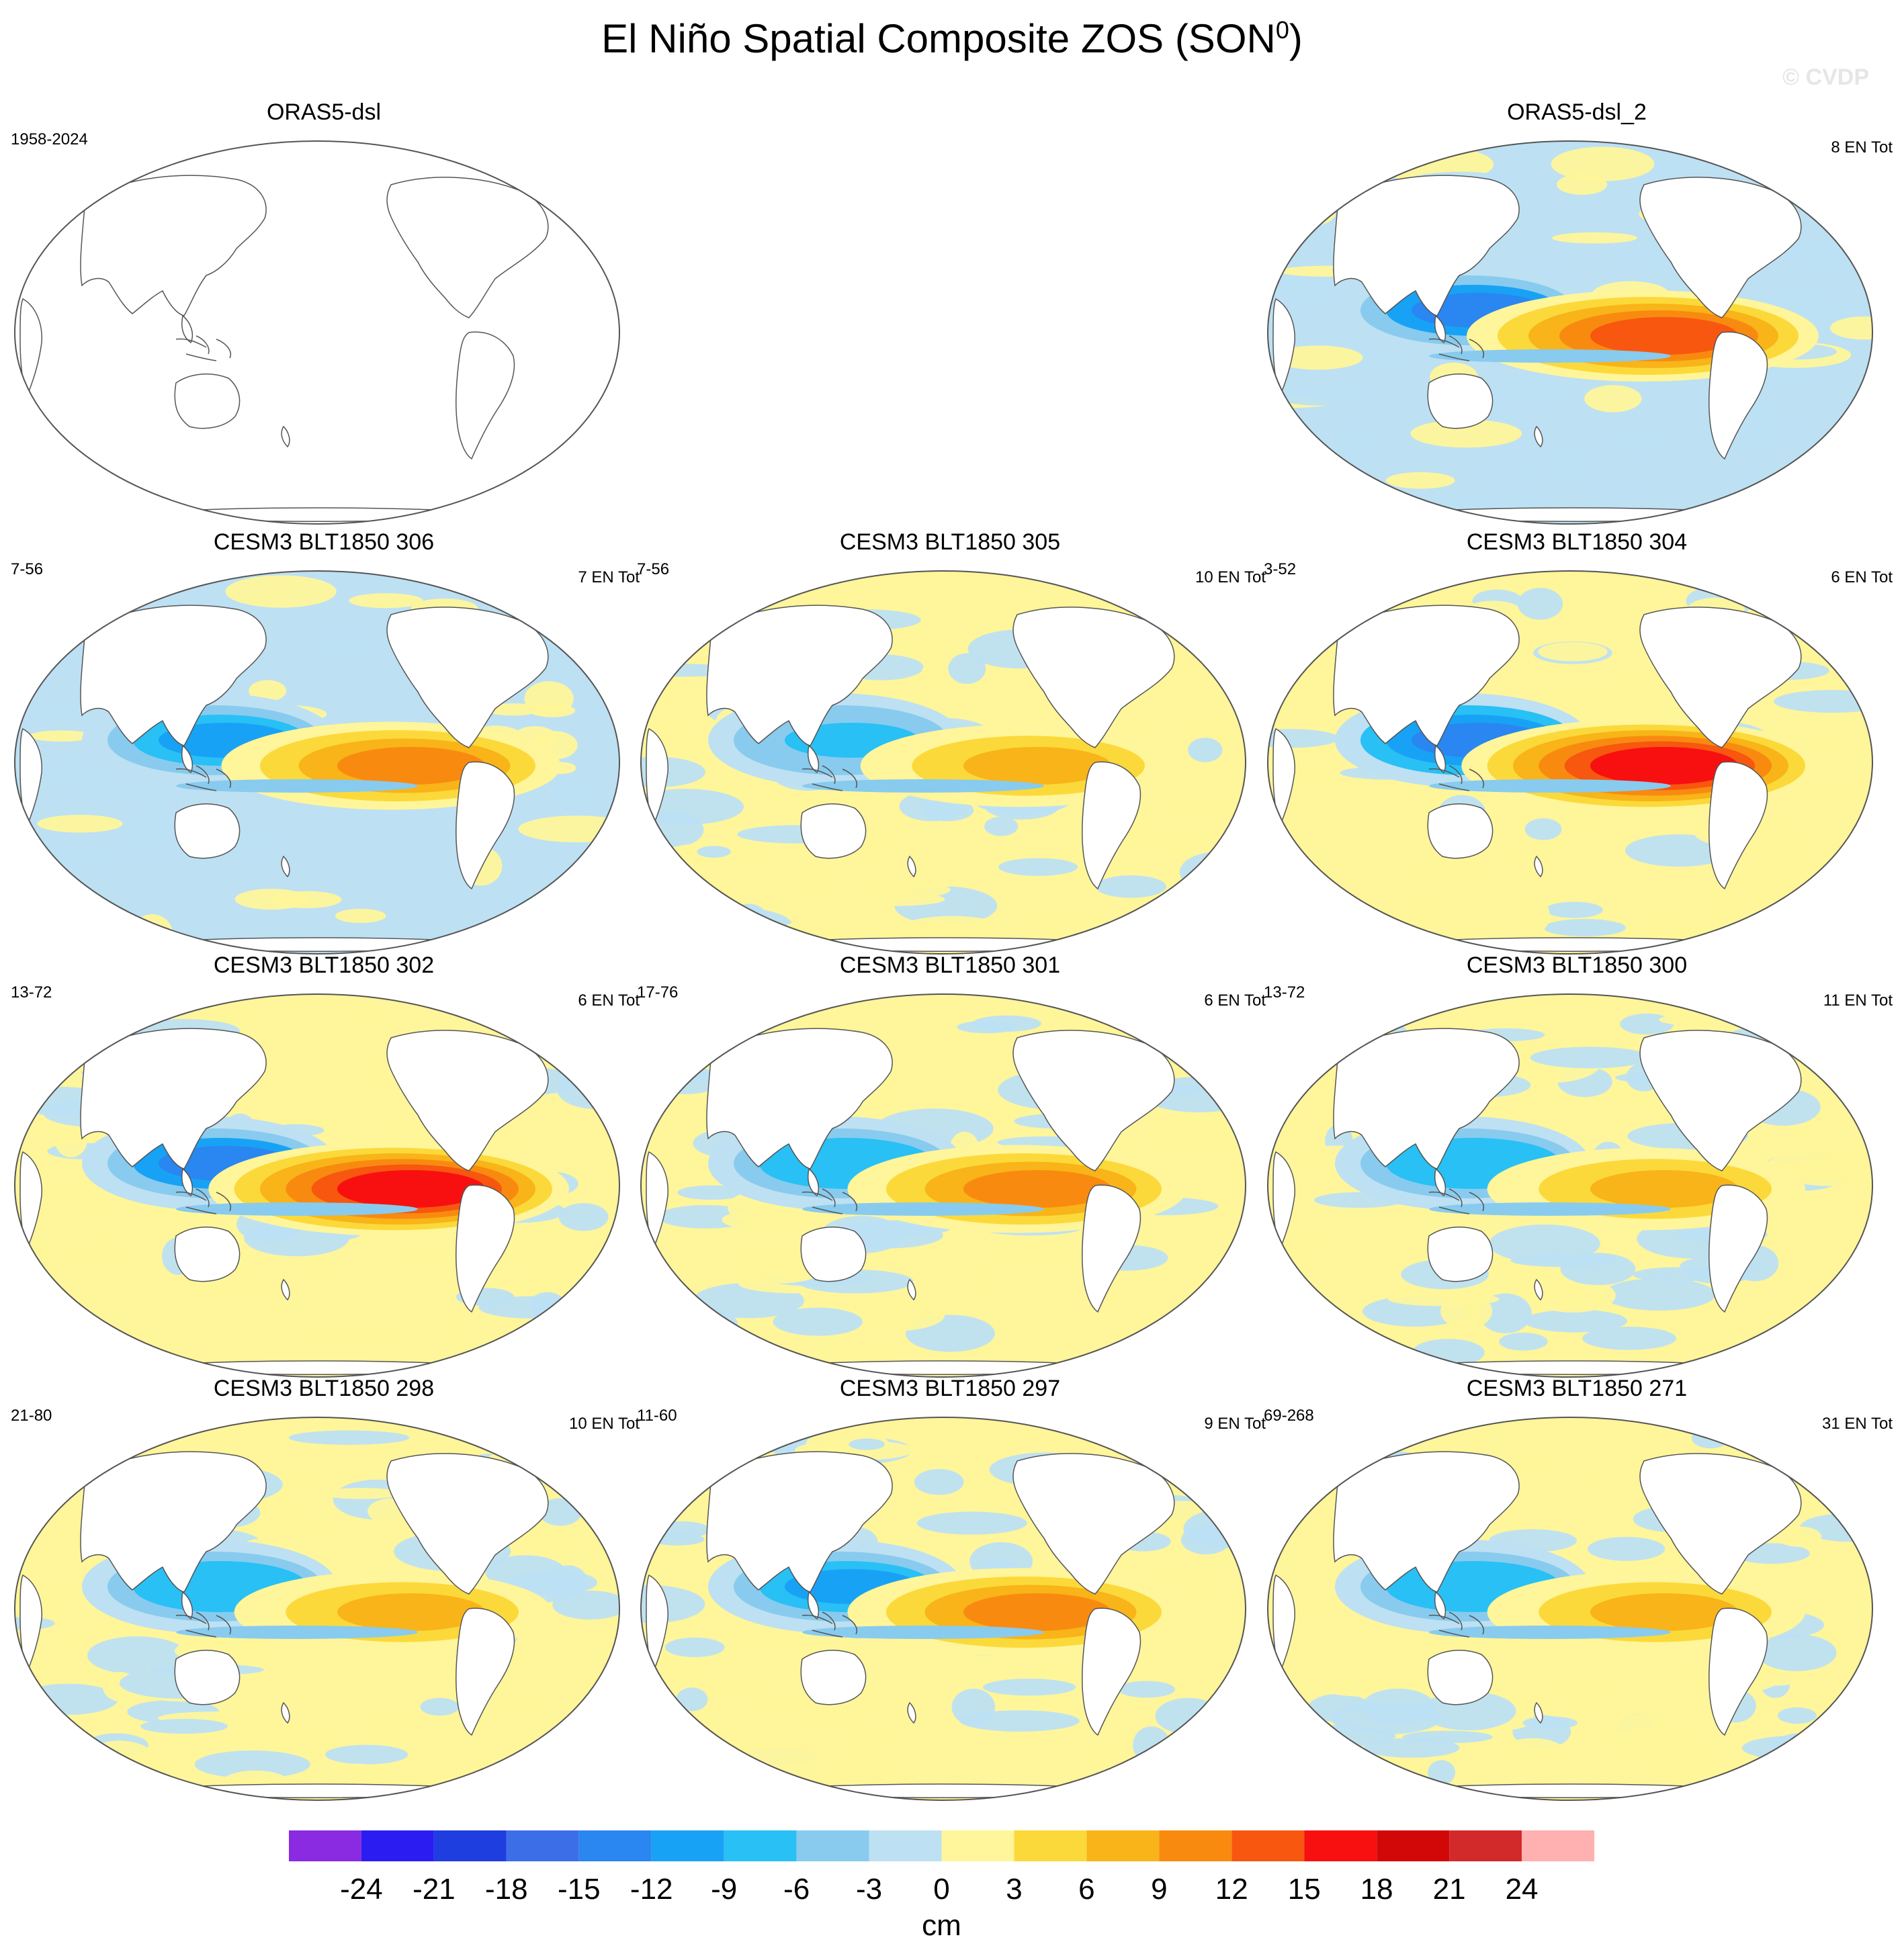 Image resolution: width=1904 pixels, height=1952 pixels. I want to click on land-greenland, so click(1813, 623).